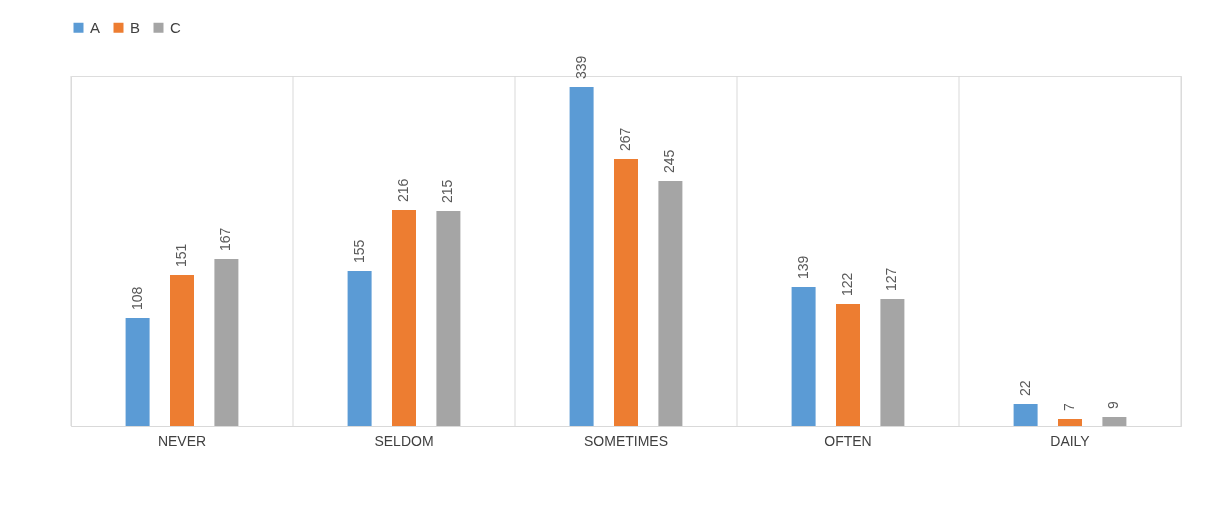 This screenshot has height=520, width=1222. I want to click on legend-label: B, so click(135, 27).